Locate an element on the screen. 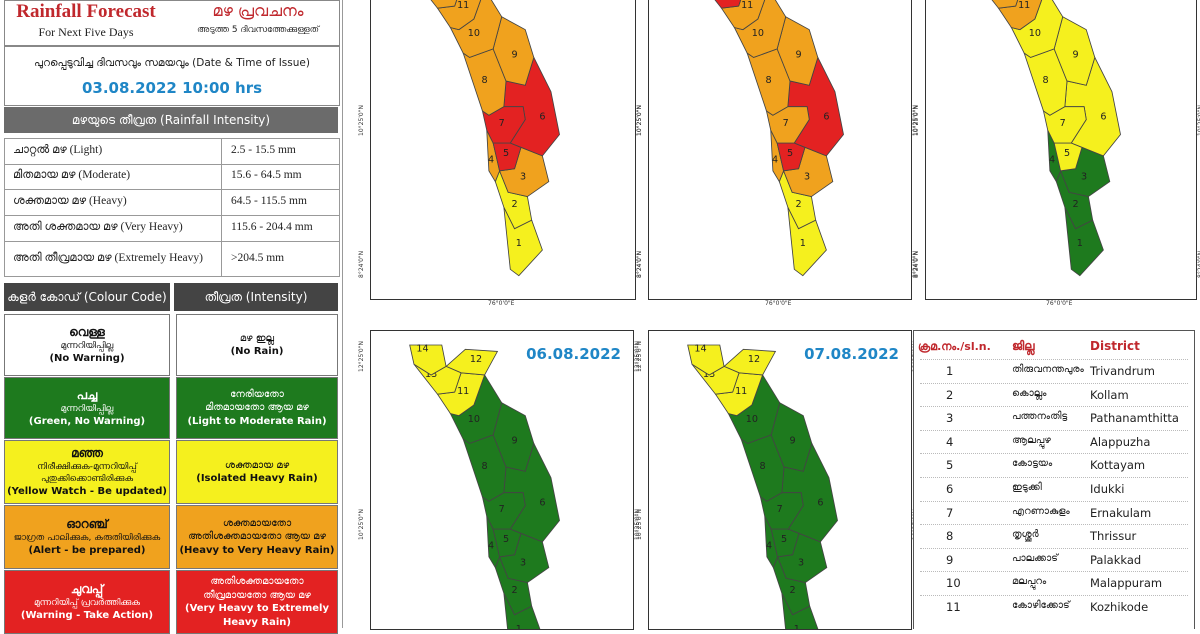 This screenshot has height=634, width=1200. legend-text: (Very Heavy to Extremely Heavy Rain) is located at coordinates (257, 615).